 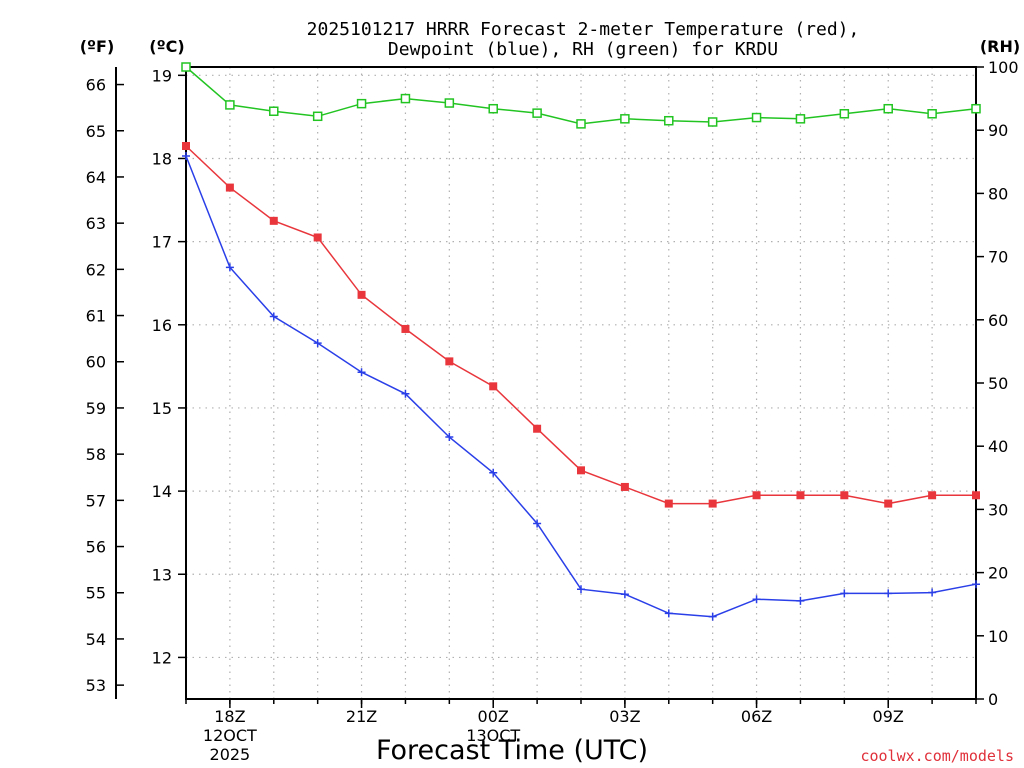 I want to click on x-tick-label: 03Z, so click(x=624, y=716).